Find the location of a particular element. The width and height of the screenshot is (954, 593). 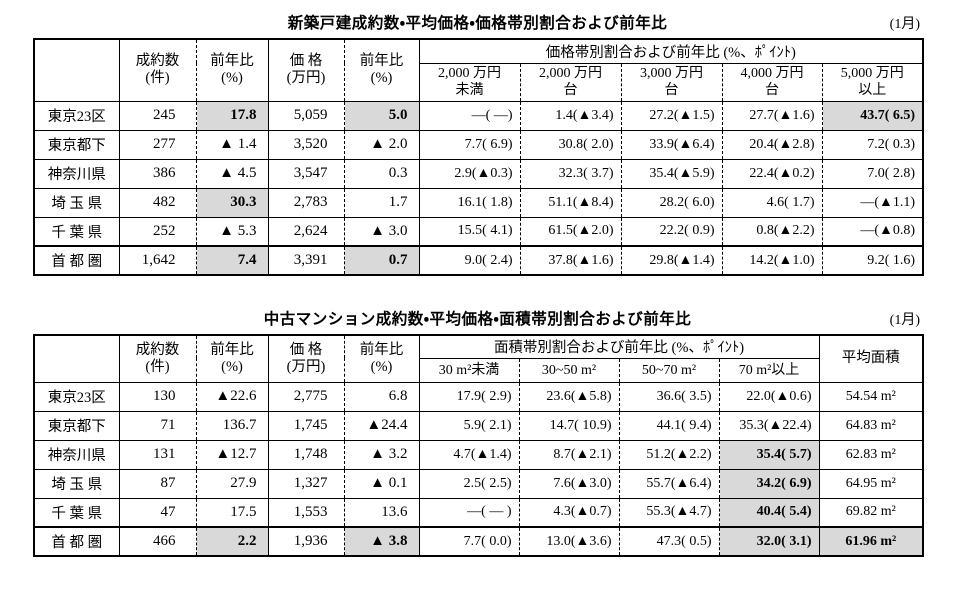

band-cell: 35.4( 5.7) is located at coordinates (768, 454).